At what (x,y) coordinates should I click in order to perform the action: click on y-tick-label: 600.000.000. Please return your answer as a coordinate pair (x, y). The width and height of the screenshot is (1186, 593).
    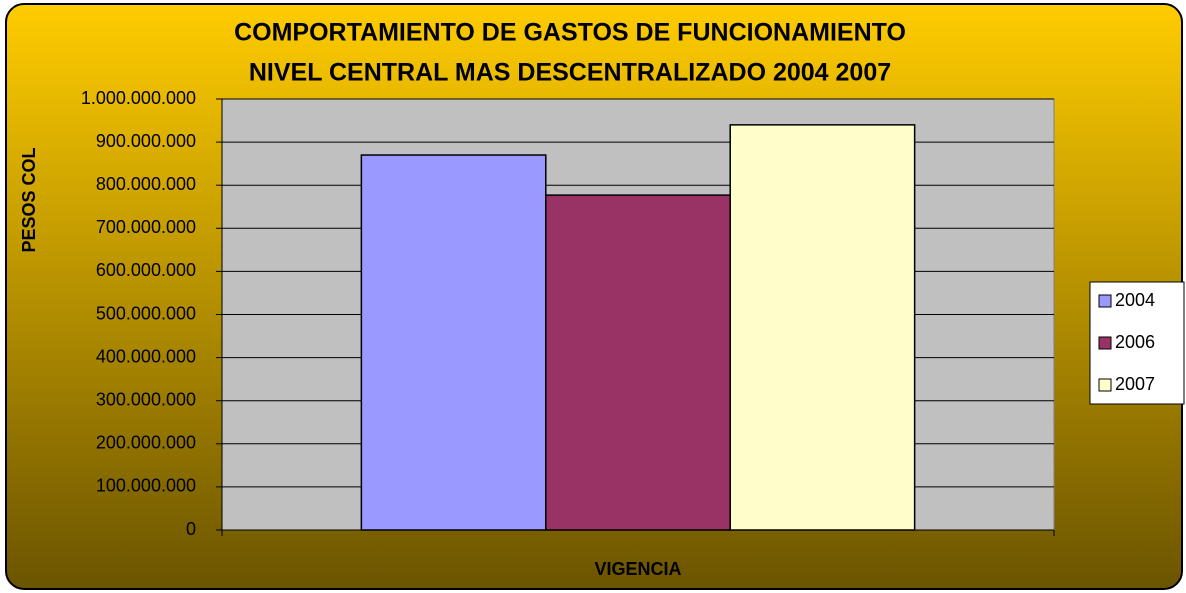
    Looking at the image, I should click on (146, 270).